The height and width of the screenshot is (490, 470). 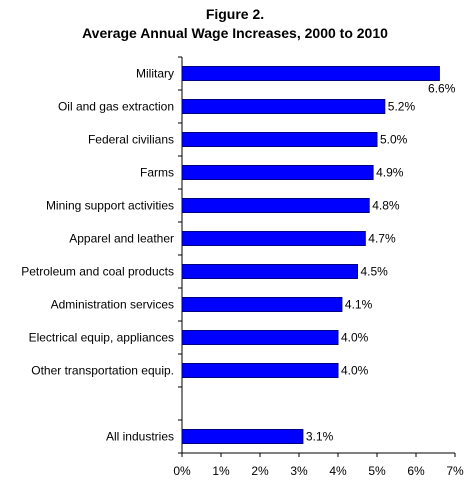 I want to click on data-label: 3.1%, so click(x=320, y=437).